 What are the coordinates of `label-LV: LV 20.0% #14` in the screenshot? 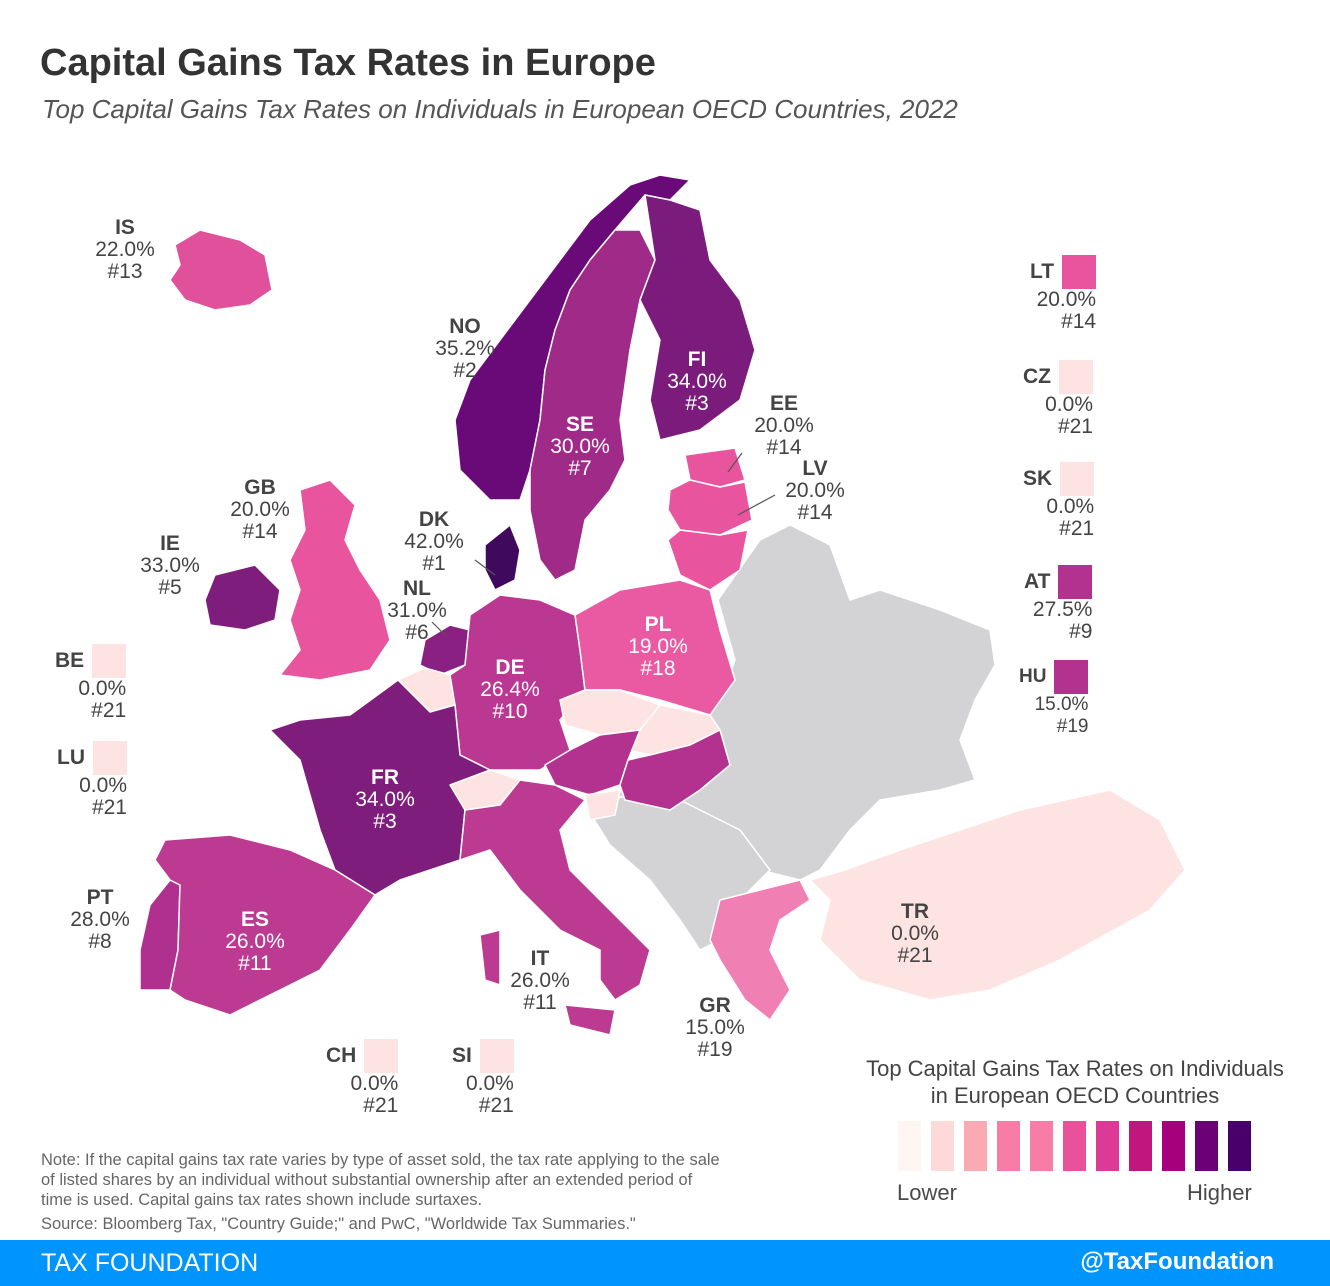 It's located at (815, 490).